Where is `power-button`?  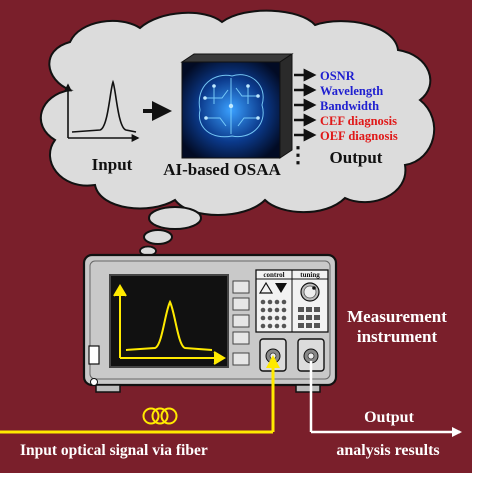 power-button is located at coordinates (94, 355).